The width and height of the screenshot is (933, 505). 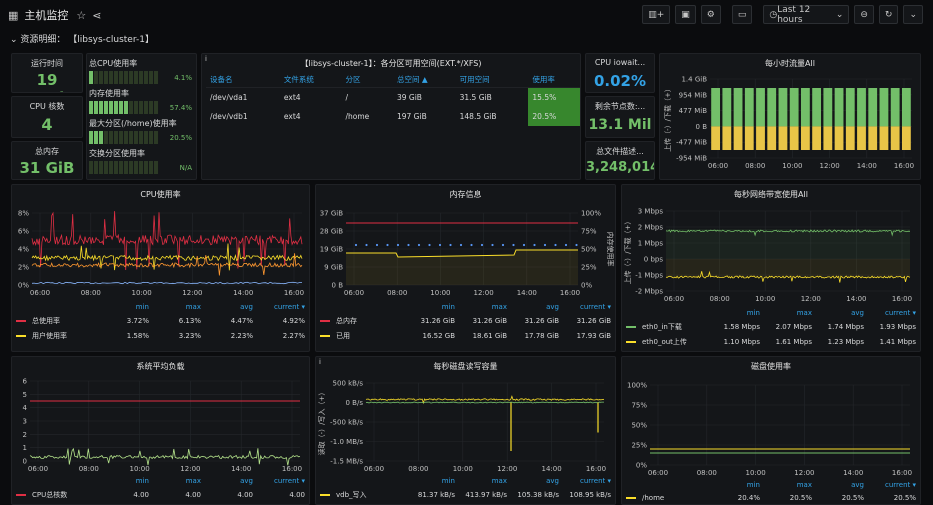 I want to click on legend-swatch, so click(x=21, y=336).